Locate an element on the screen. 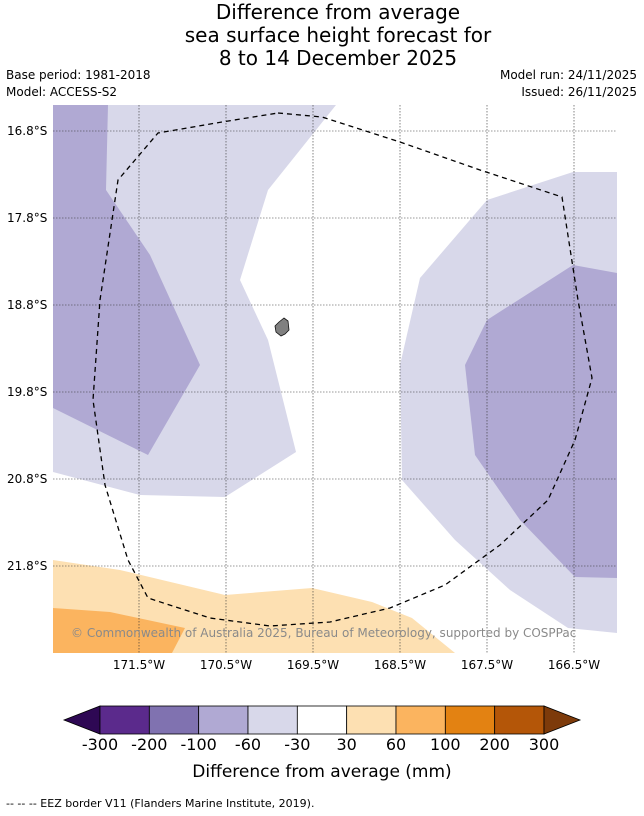 The width and height of the screenshot is (644, 816). colorbar-tick-label: 100 is located at coordinates (445, 744).